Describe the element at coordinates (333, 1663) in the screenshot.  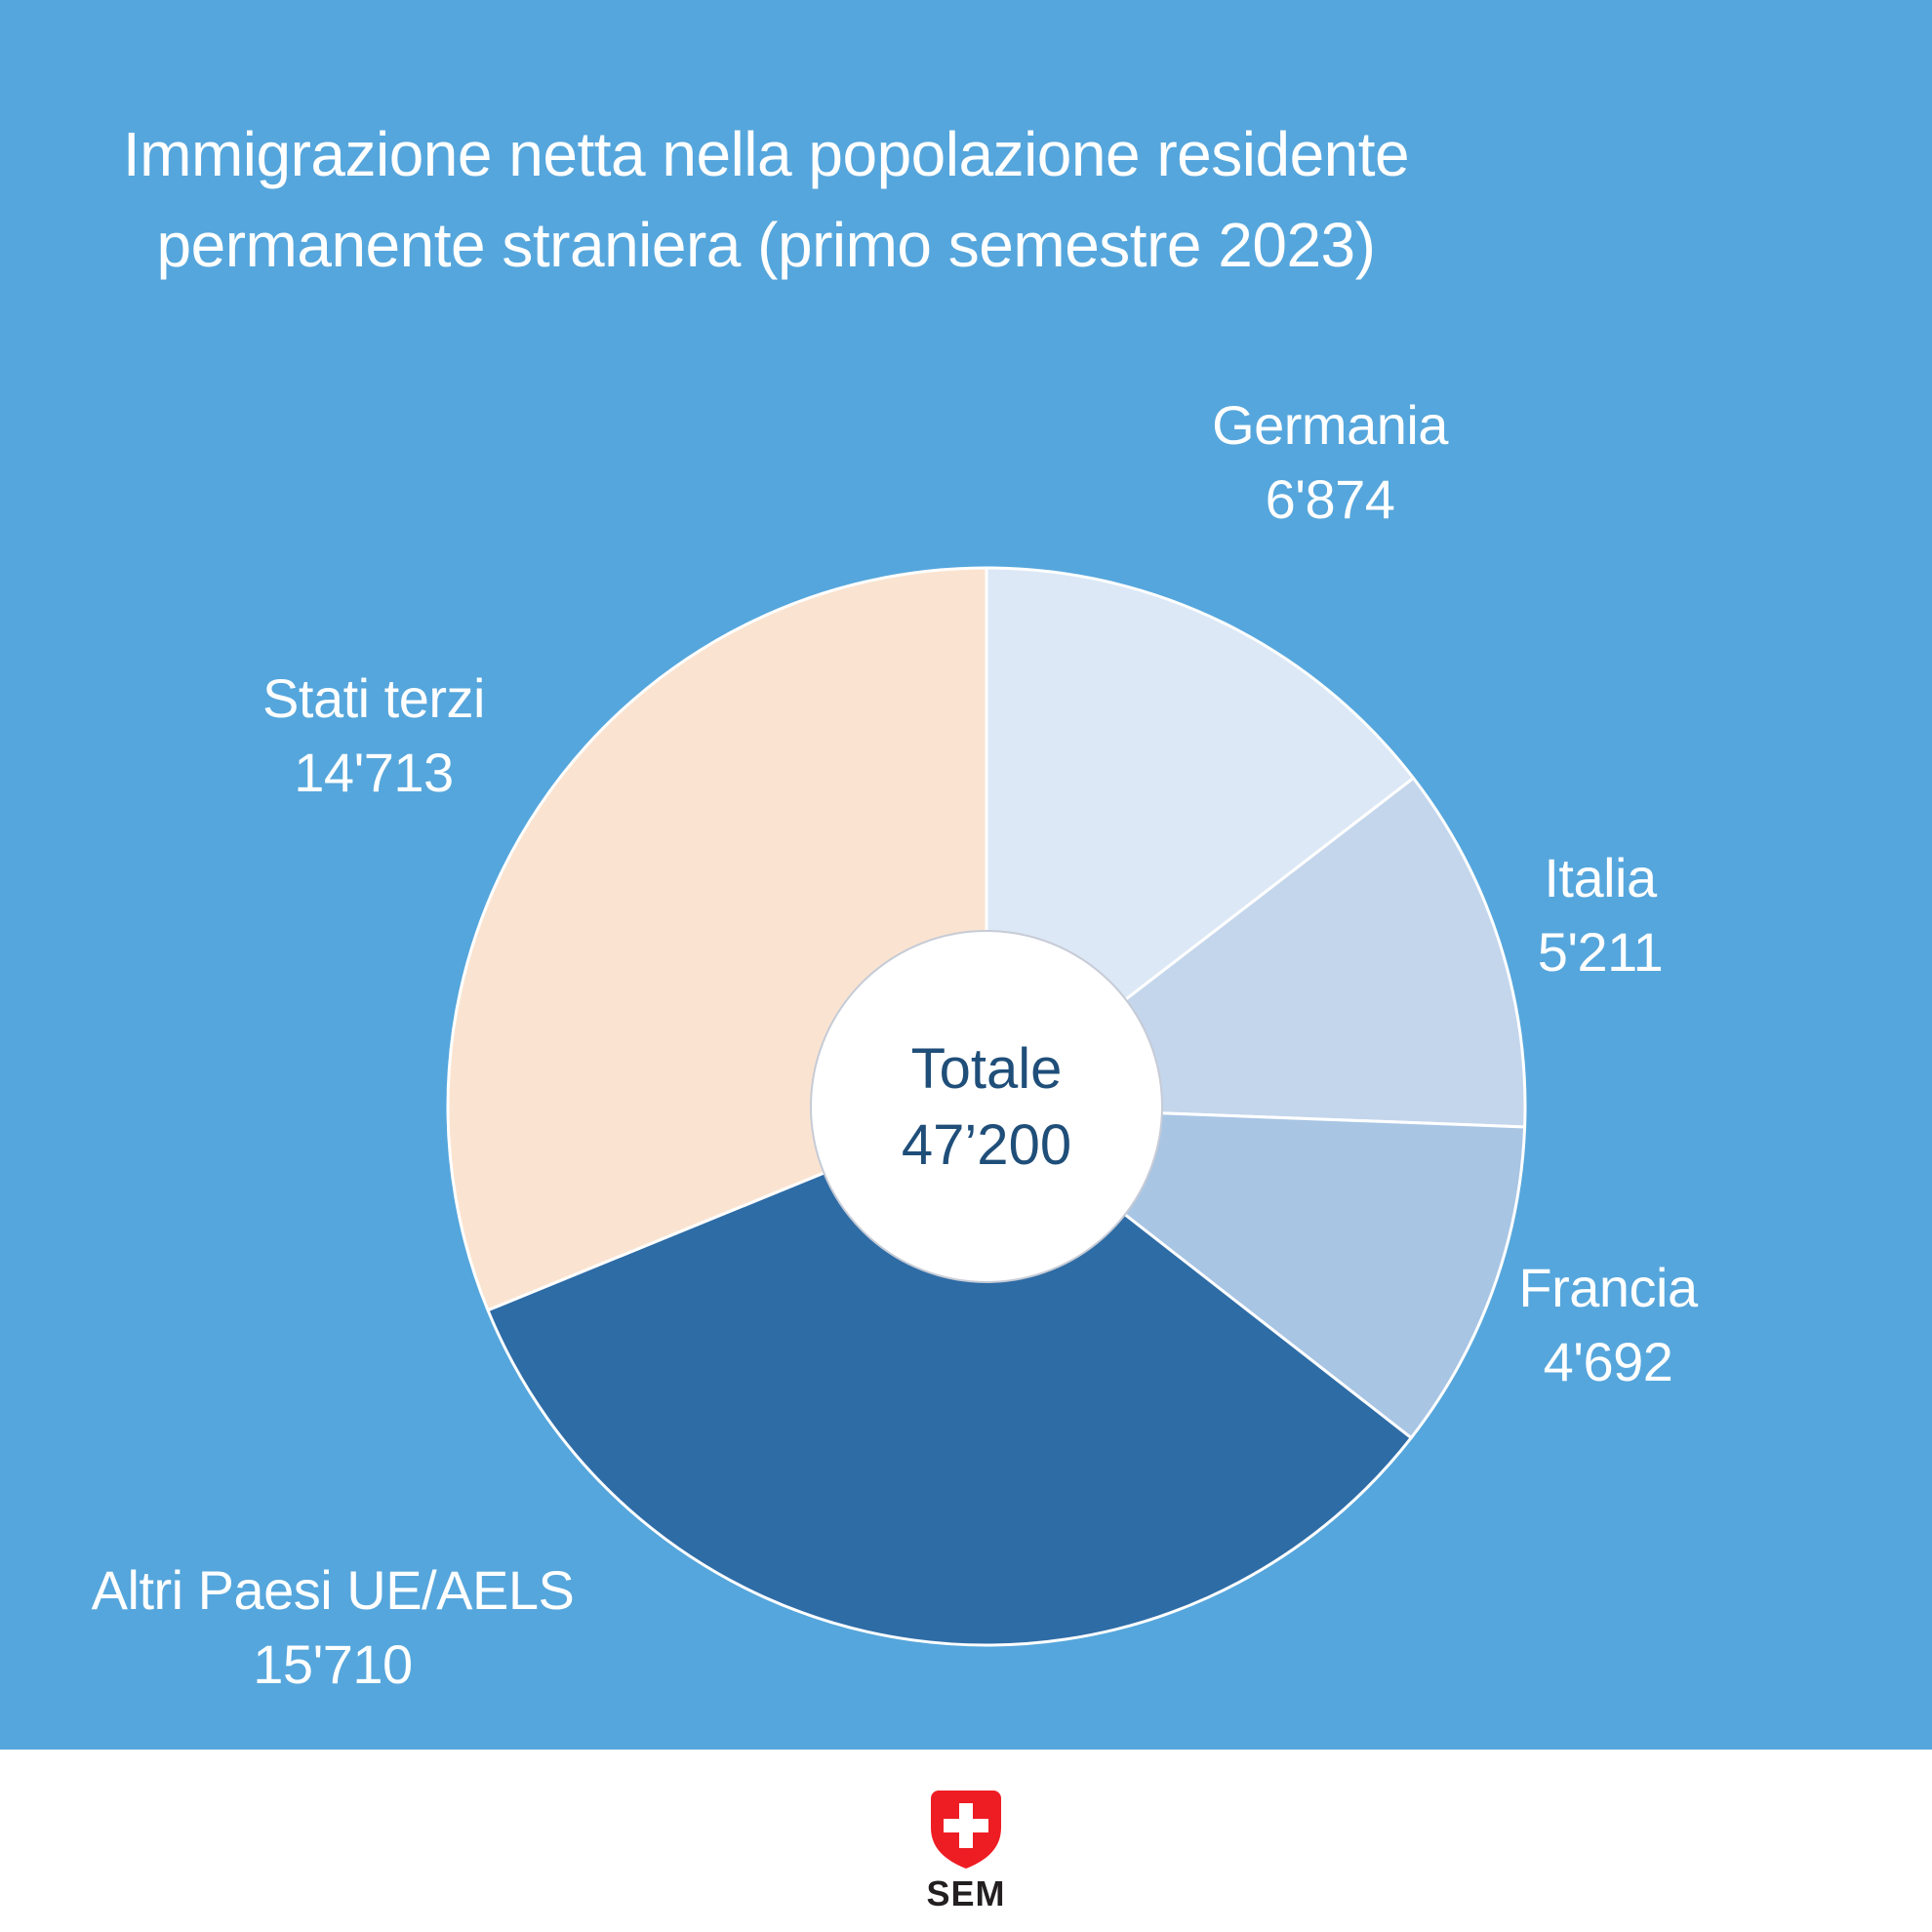
I see `slice-label-altri-paesi-ue-aels-value: 15'710` at that location.